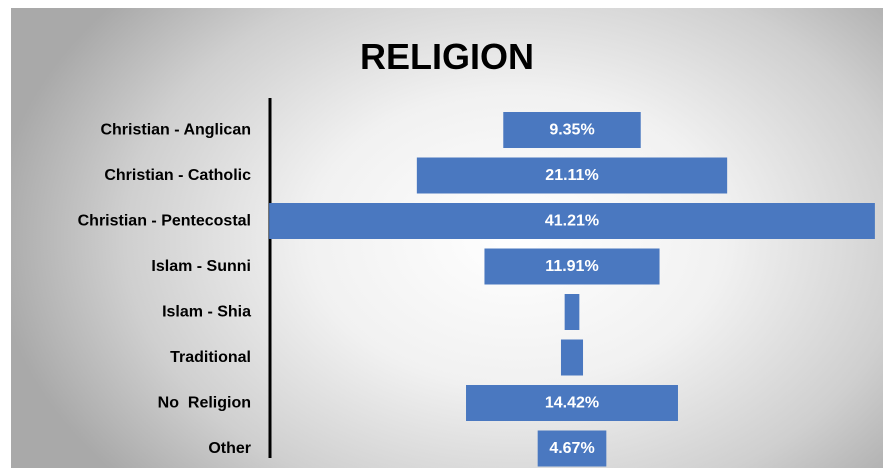 The height and width of the screenshot is (474, 888). What do you see at coordinates (164, 221) in the screenshot?
I see `category-label: Christian - Pentecostal` at bounding box center [164, 221].